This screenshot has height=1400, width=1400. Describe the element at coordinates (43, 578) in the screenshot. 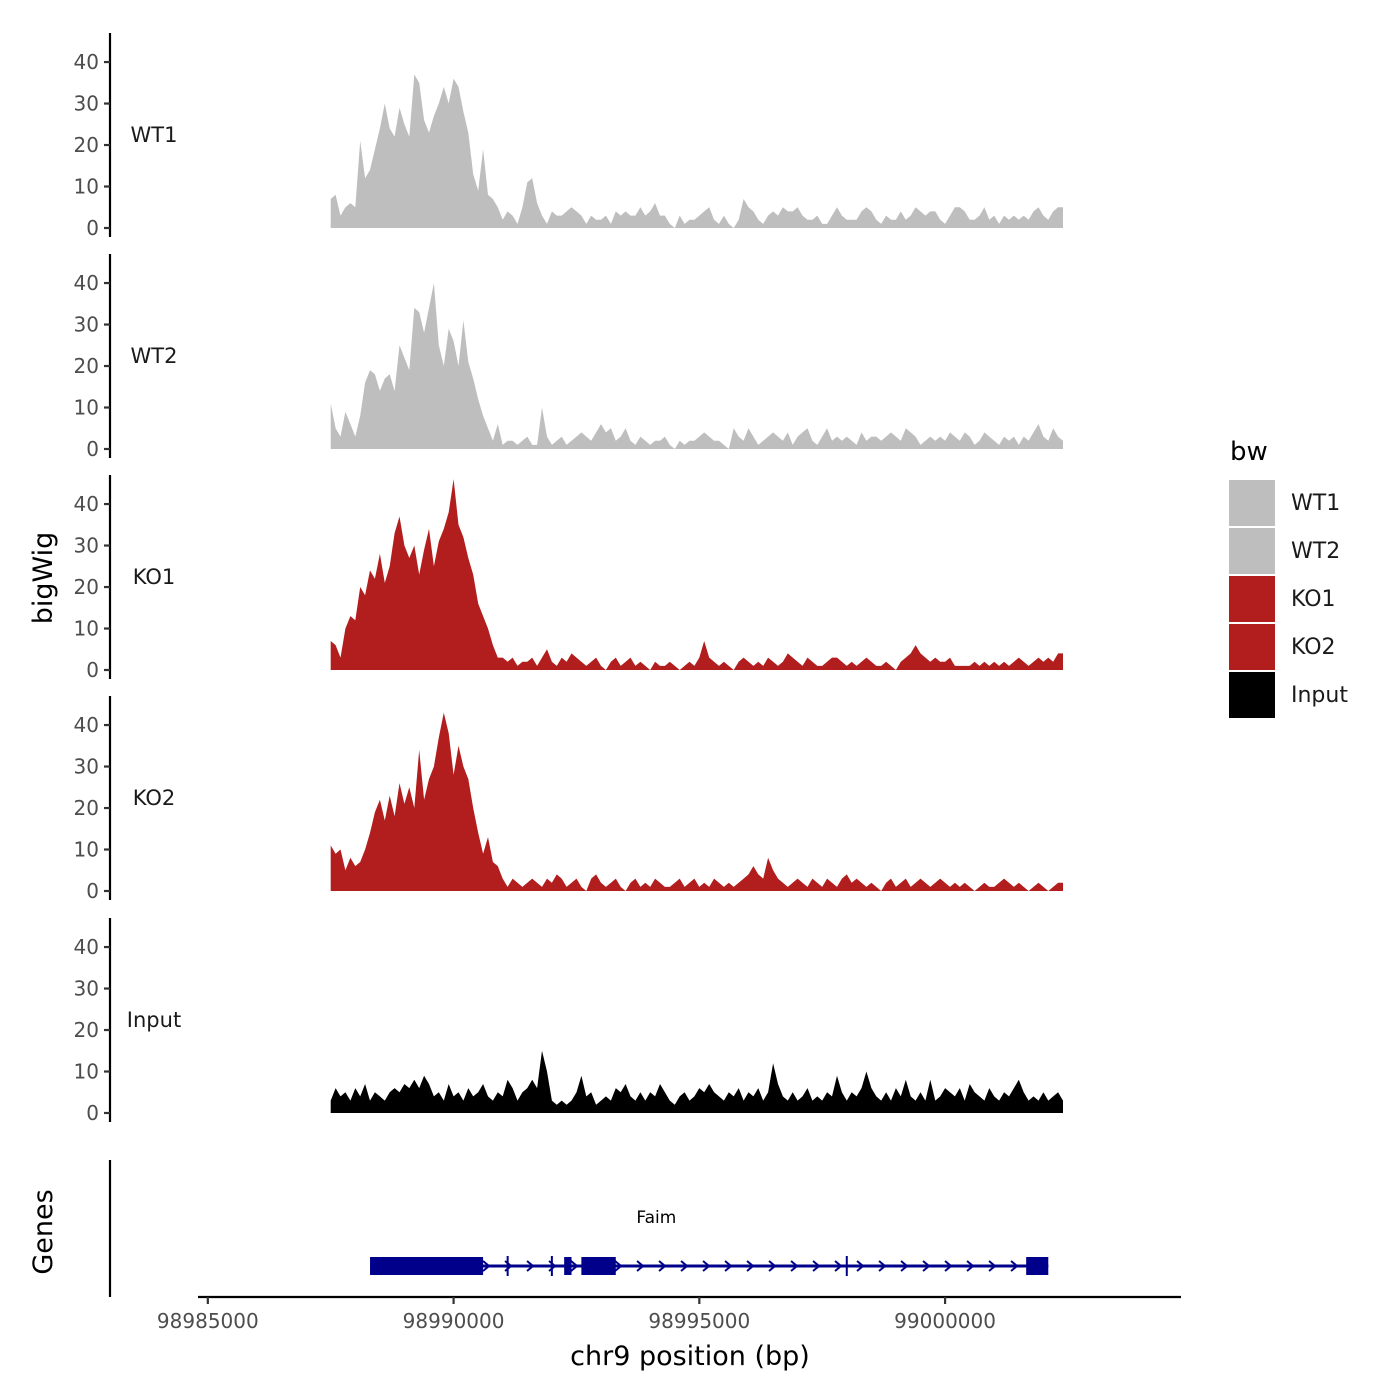

I see `y-axis-title: bigWig` at that location.